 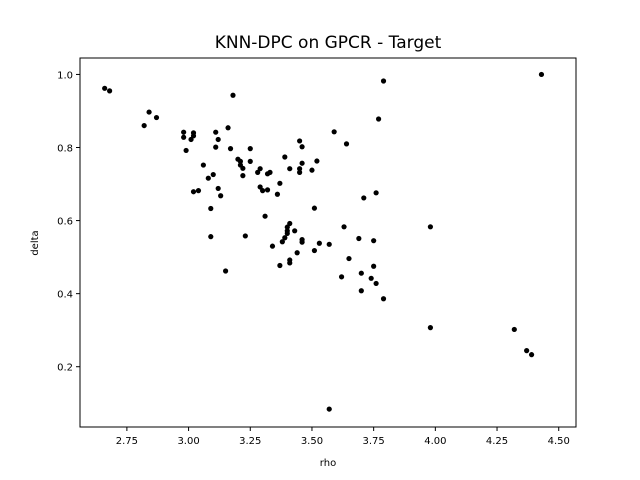 I want to click on x-tick-label: 4.50, so click(x=559, y=441).